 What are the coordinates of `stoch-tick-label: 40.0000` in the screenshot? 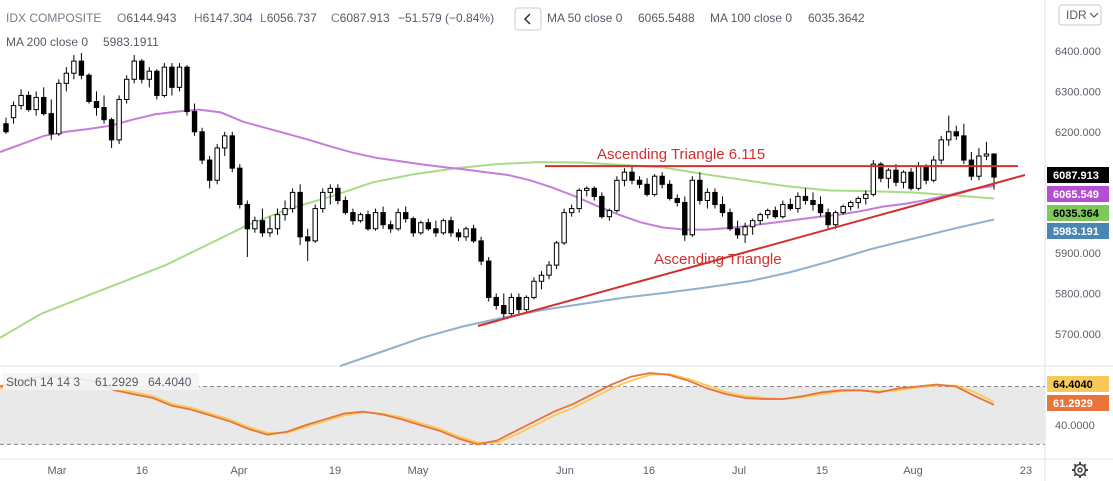 It's located at (1075, 426).